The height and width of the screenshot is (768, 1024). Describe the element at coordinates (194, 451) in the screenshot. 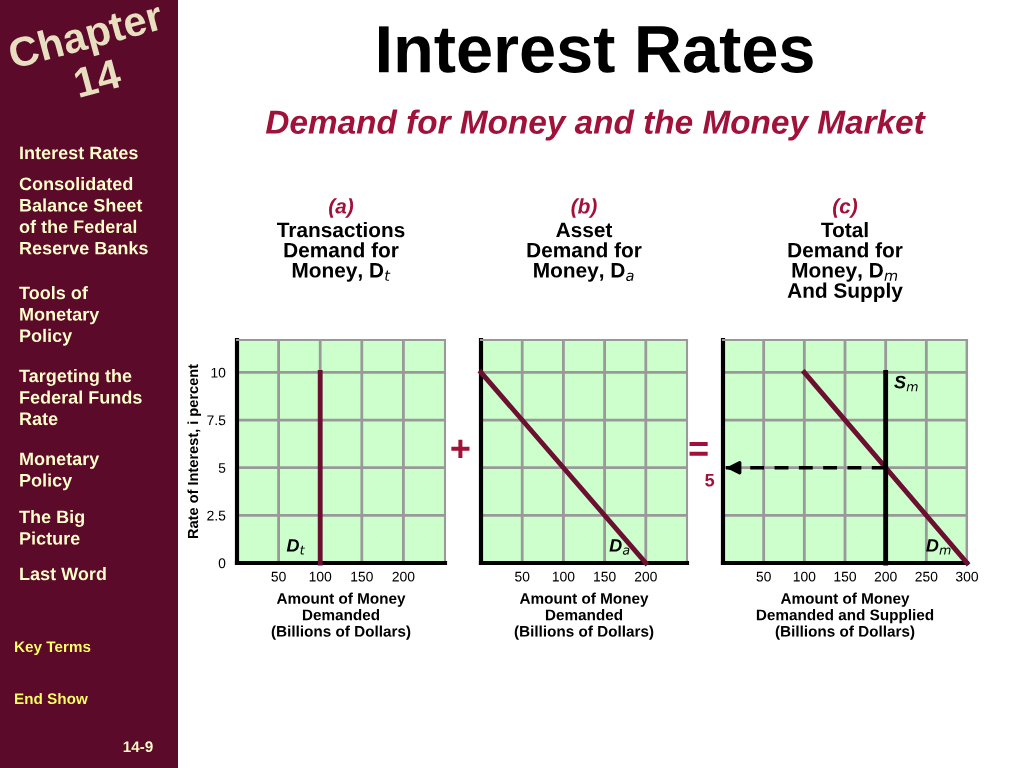

I see `y-axis-title: Rate of Interest, i percent` at that location.